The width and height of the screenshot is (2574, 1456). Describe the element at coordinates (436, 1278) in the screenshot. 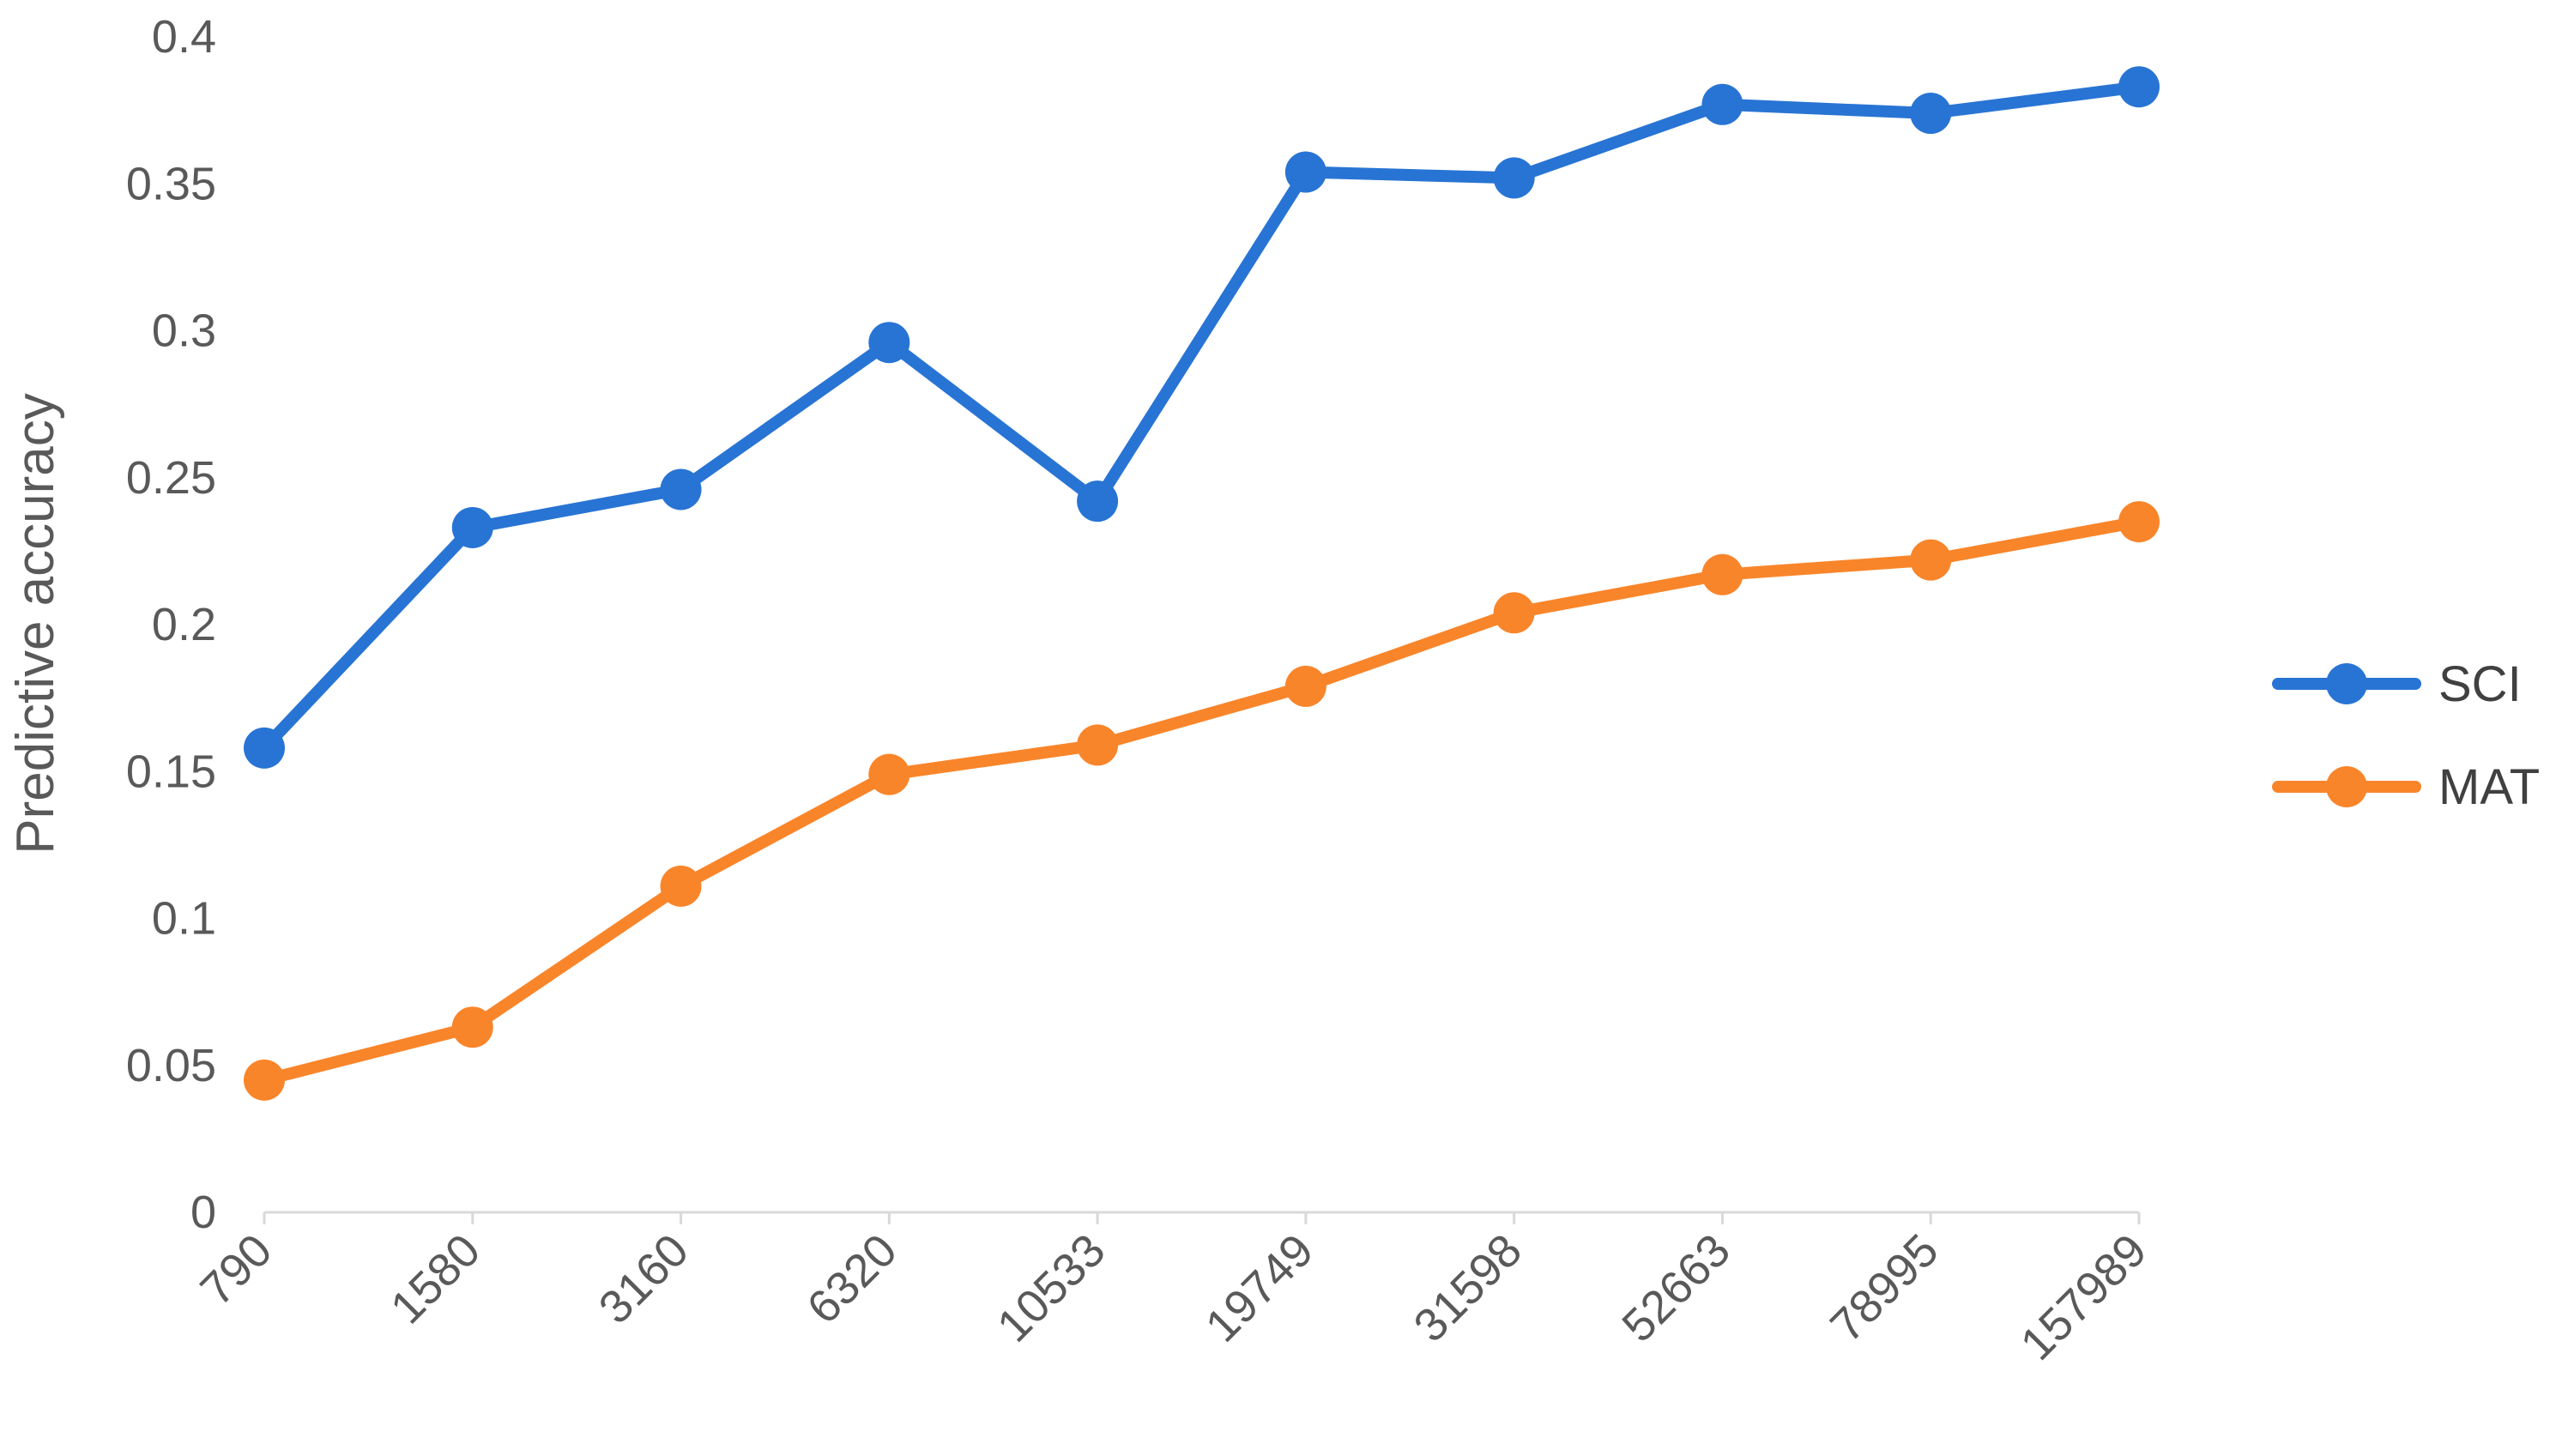

I see `x-tick-label: 1580` at that location.